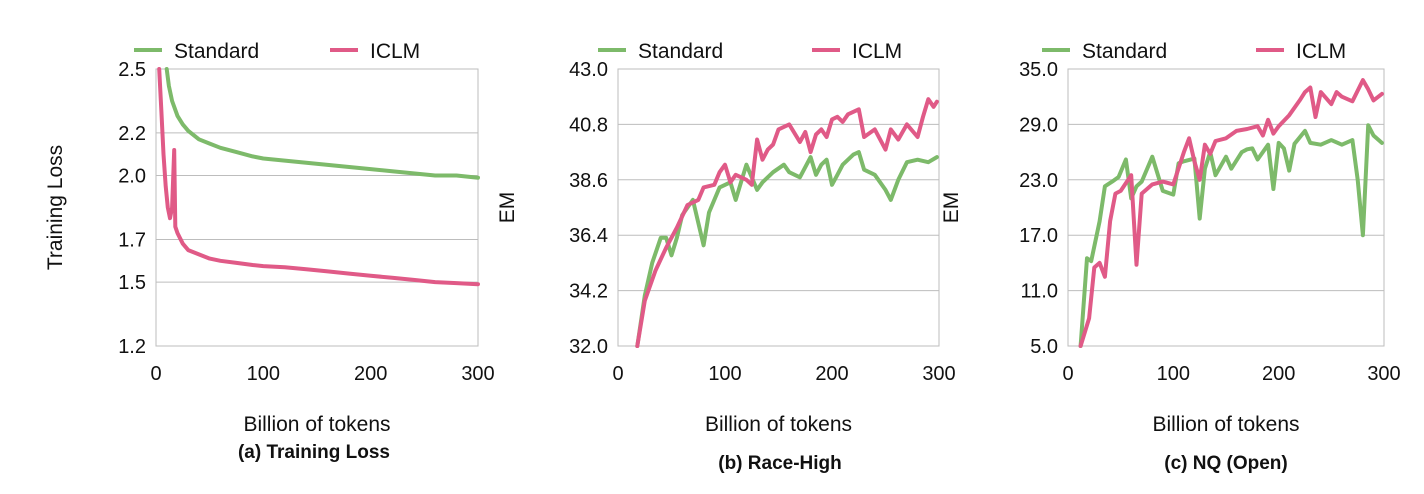 The width and height of the screenshot is (1424, 494). I want to click on y-tick-label: 1.5, so click(132, 283).